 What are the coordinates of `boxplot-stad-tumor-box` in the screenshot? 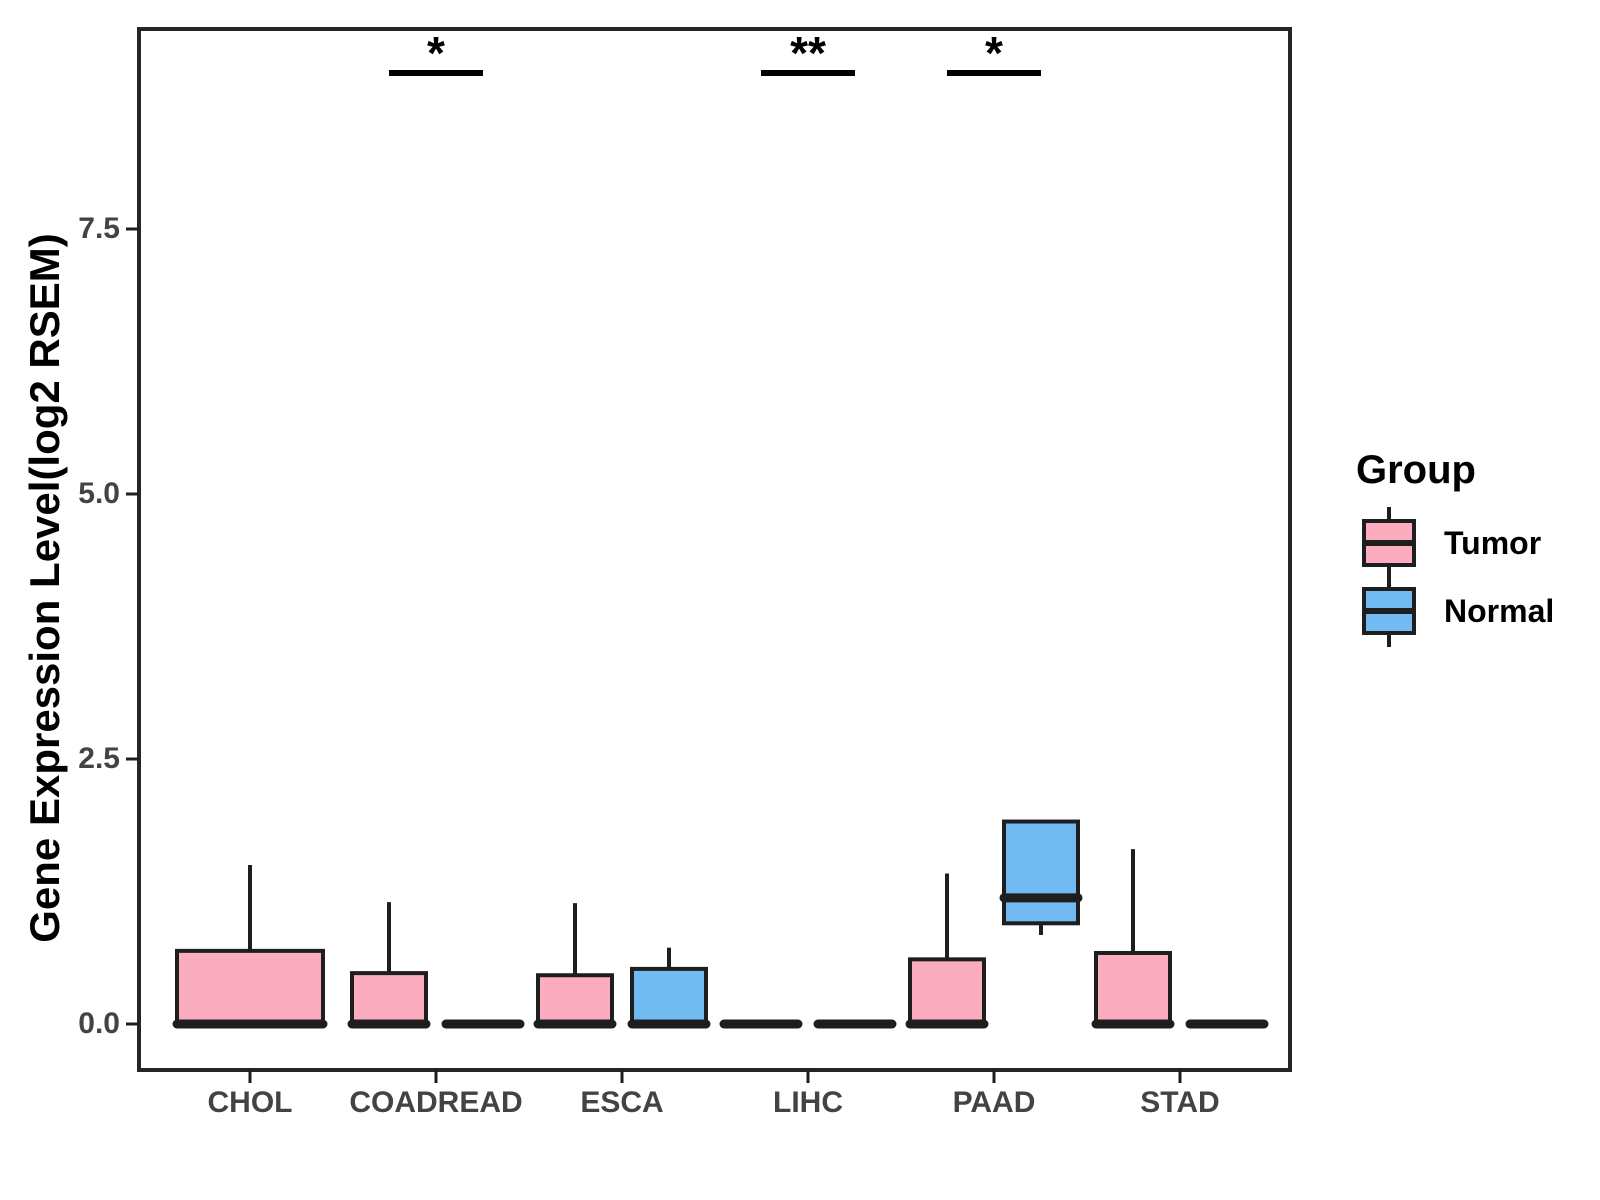 It's located at (1133, 988).